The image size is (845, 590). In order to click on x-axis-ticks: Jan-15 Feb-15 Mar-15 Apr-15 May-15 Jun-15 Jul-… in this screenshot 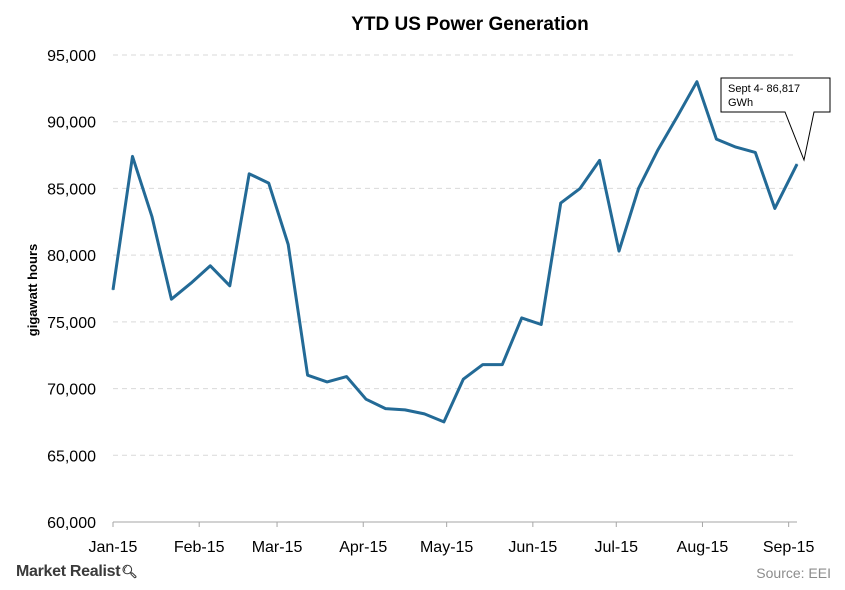, I will do `click(452, 539)`.